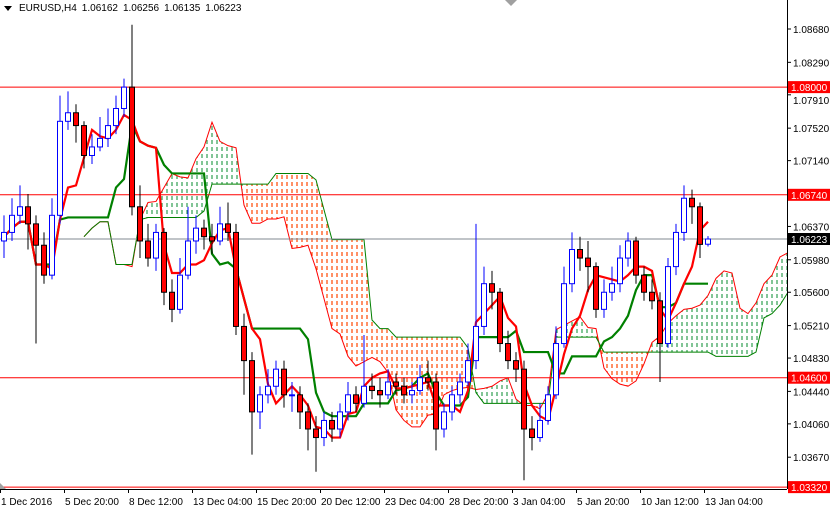  I want to click on time-tick-label: 15 Dec 20:00, so click(287, 502).